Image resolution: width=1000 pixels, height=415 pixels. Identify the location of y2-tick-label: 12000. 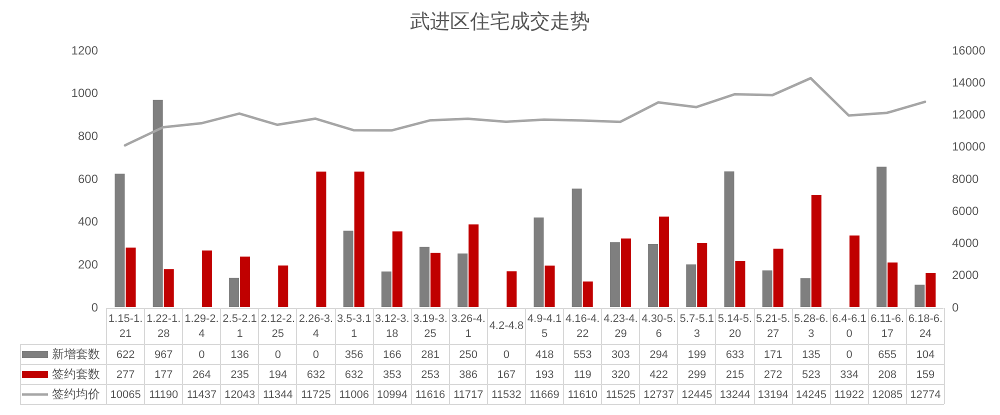
(969, 115).